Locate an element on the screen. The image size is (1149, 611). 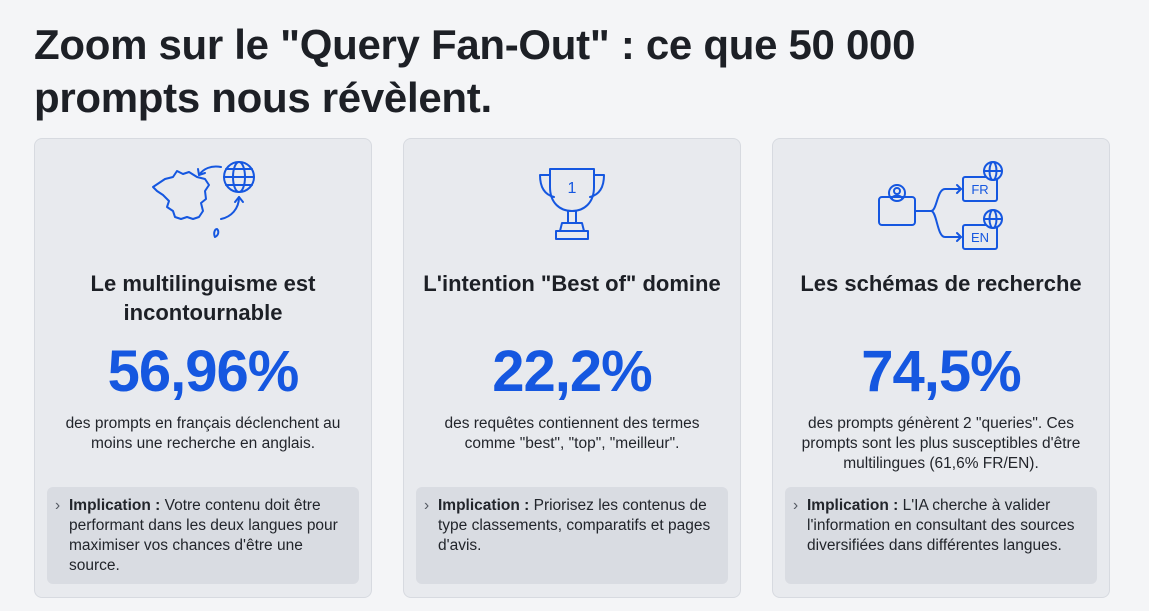
card-title: L'intention "Best of" domine is located at coordinates (572, 283).